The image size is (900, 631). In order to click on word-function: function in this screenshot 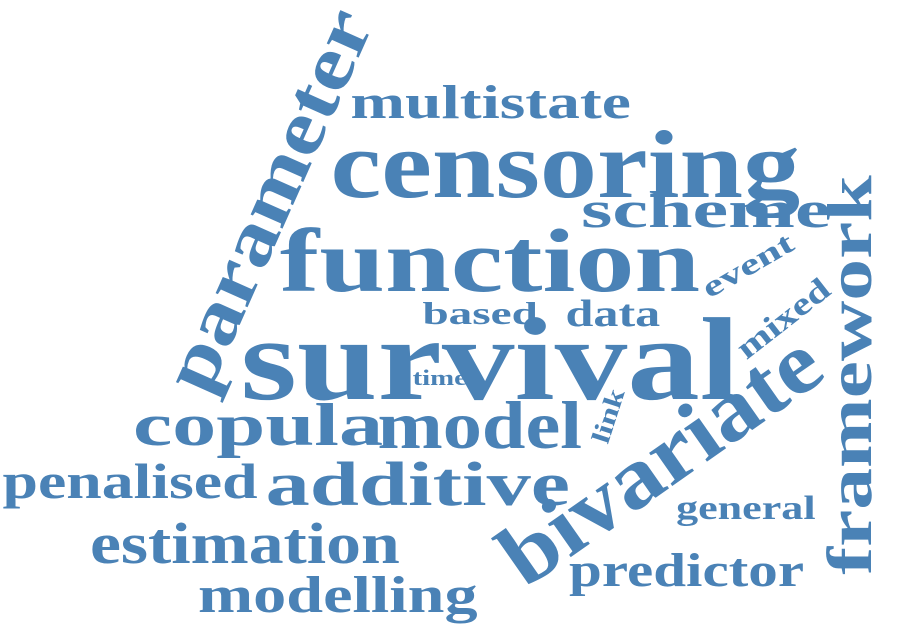, I will do `click(490, 261)`.